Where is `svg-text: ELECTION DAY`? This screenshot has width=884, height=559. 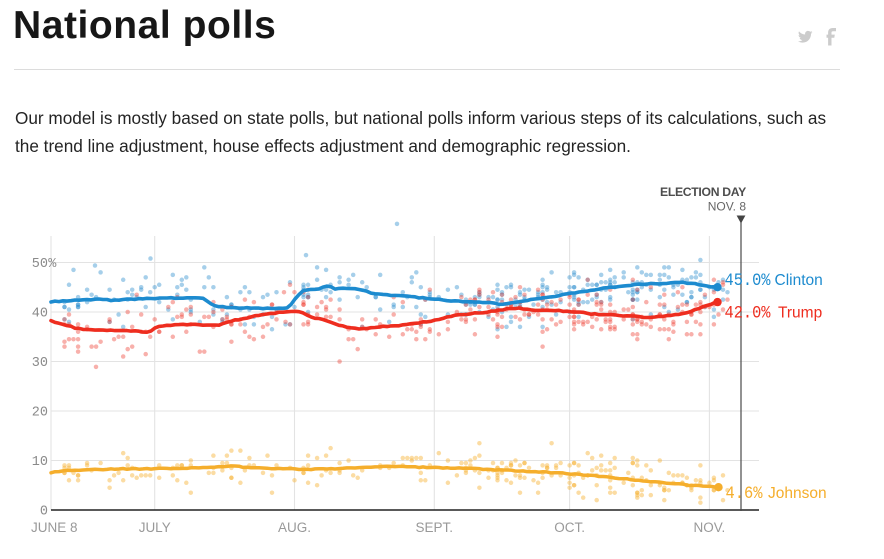 svg-text: ELECTION DAY is located at coordinates (703, 192).